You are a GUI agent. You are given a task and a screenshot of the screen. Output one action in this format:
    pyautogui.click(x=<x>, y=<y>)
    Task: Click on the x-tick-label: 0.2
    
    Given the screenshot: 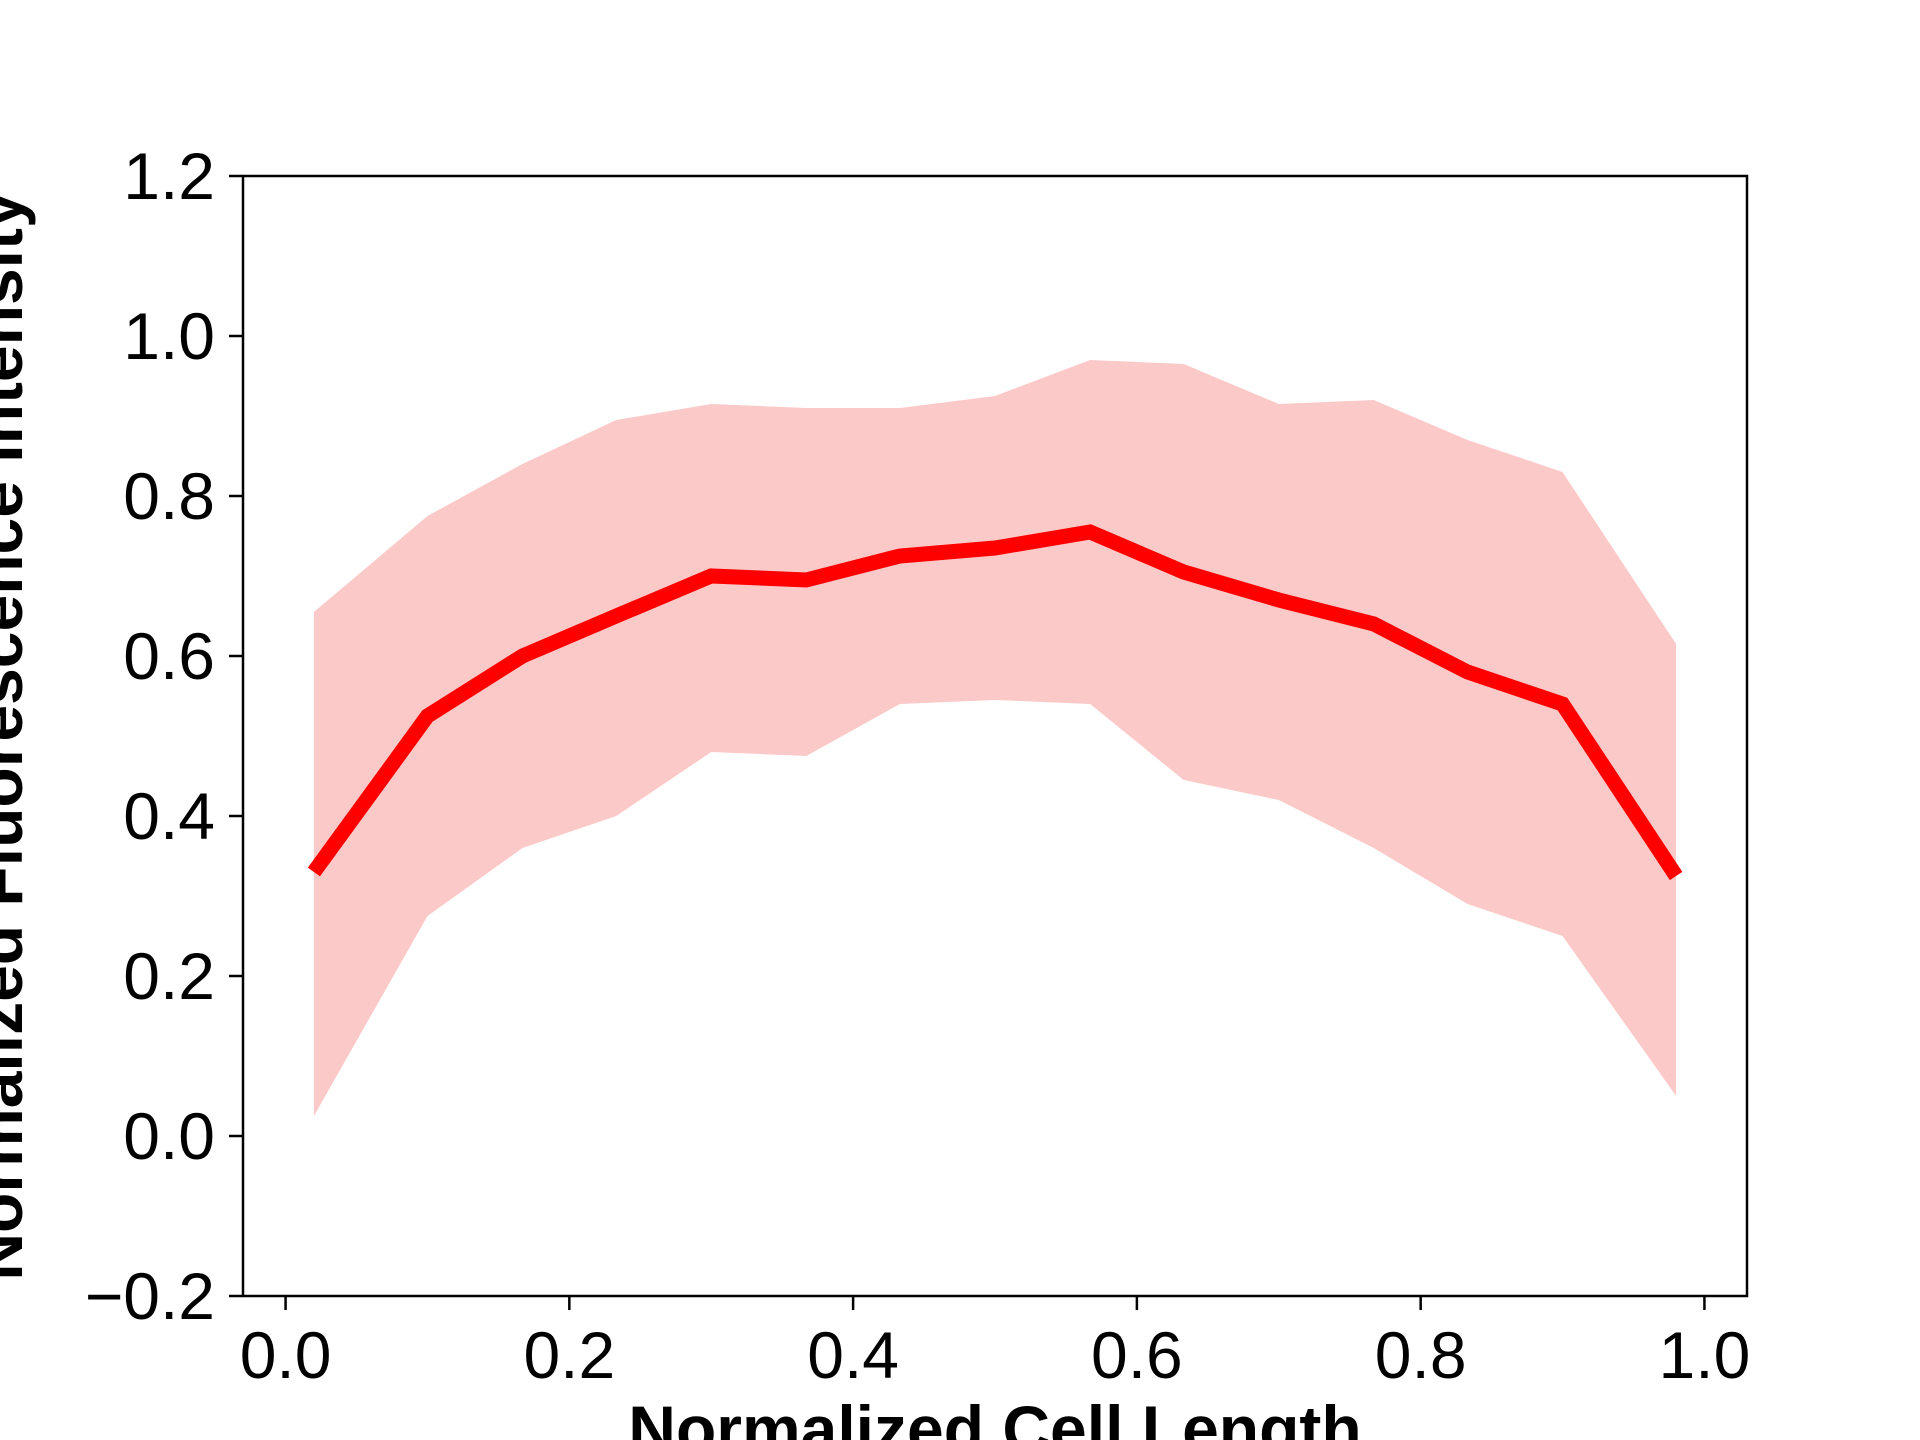 What is the action you would take?
    pyautogui.click(x=569, y=1355)
    